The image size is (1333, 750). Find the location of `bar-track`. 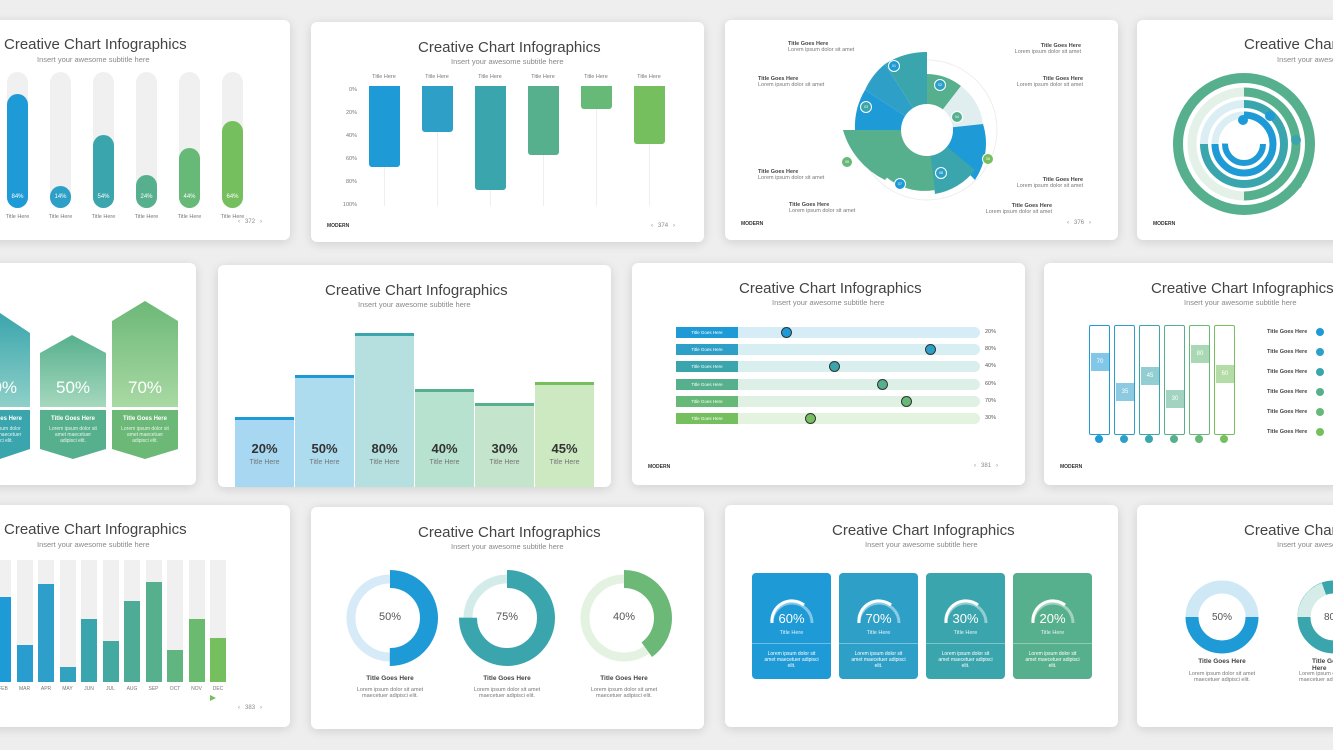

bar-track is located at coordinates (60, 140).